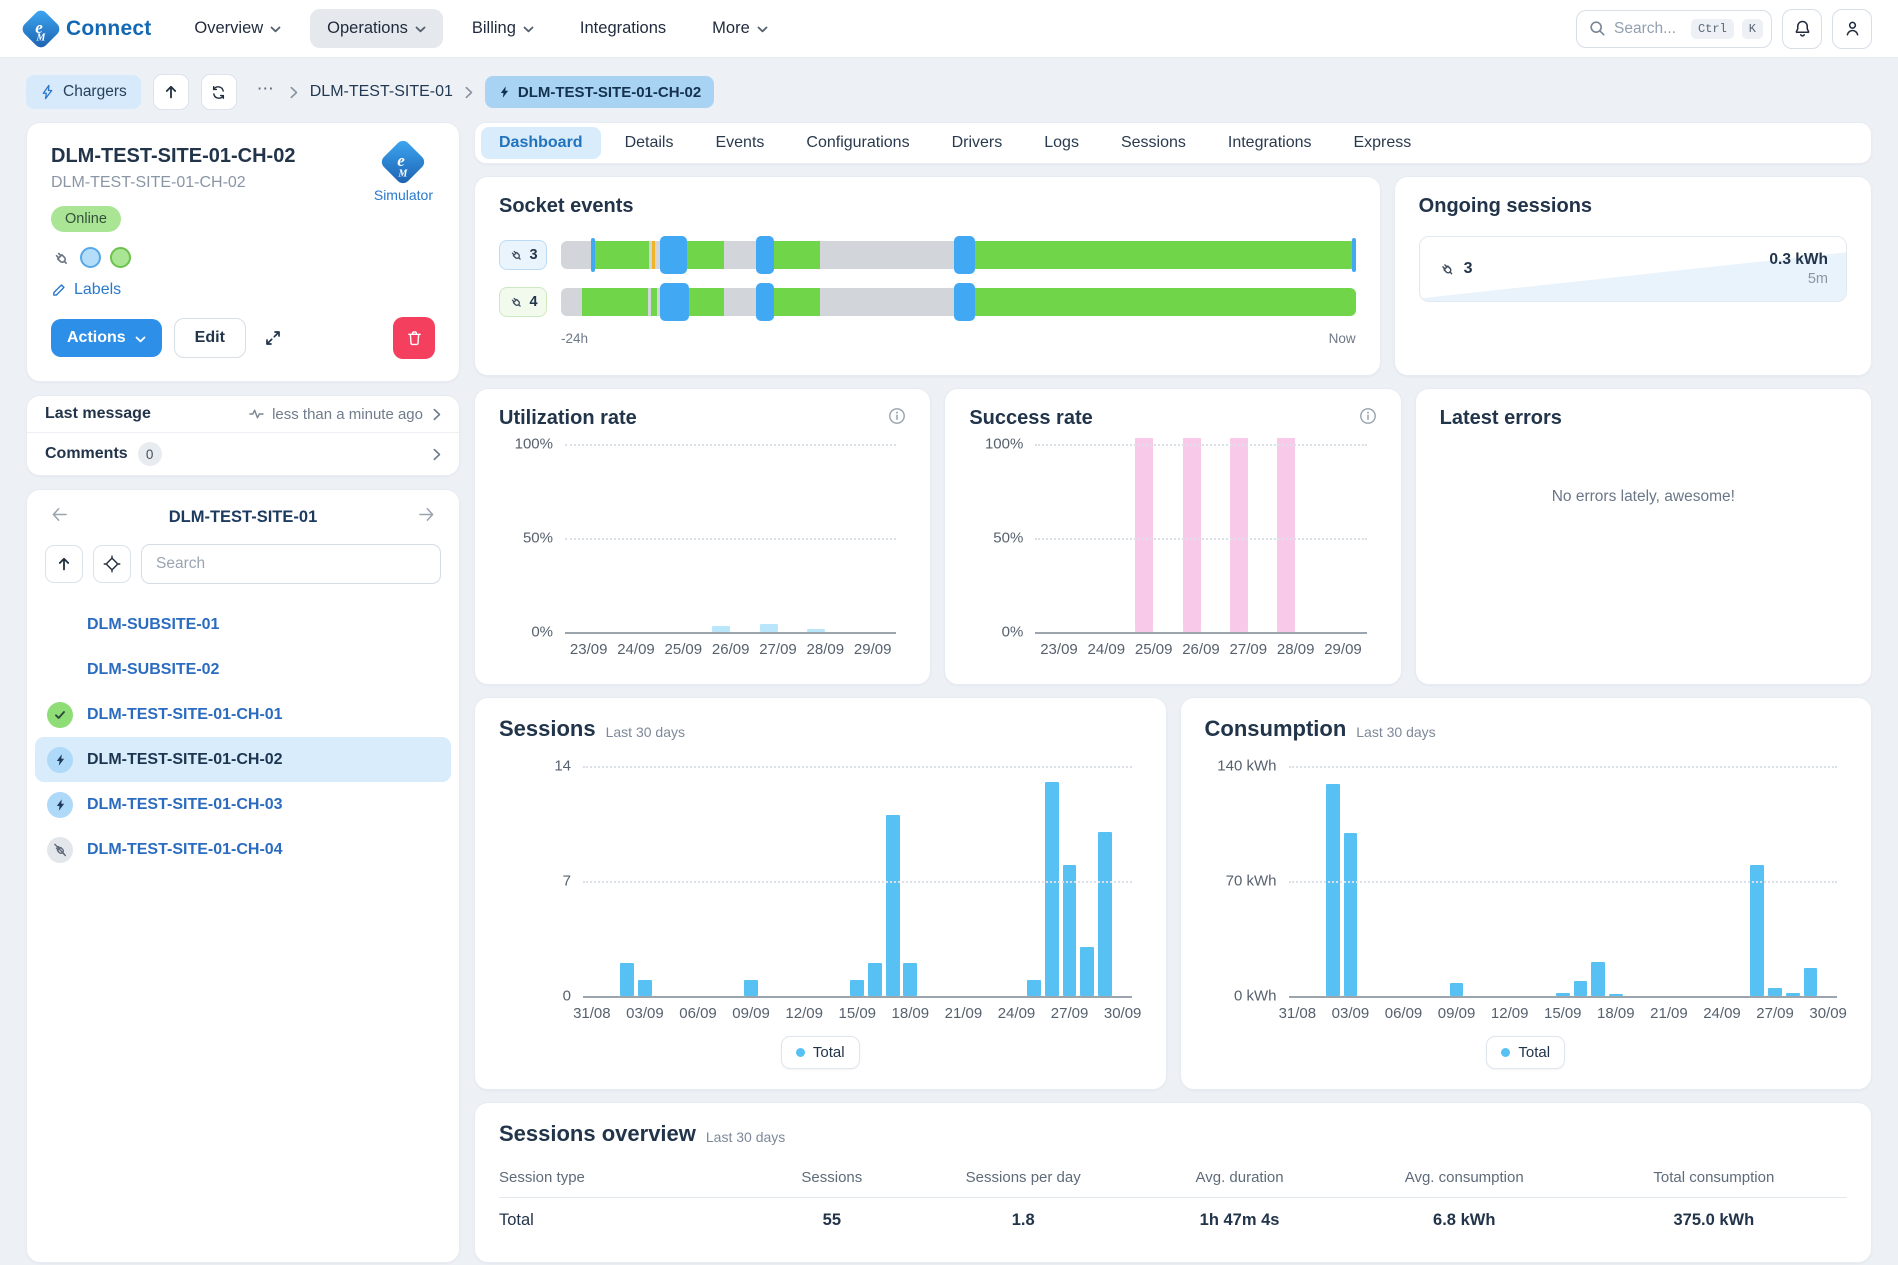 The height and width of the screenshot is (1265, 1898). I want to click on actions-button: Actions, so click(106, 338).